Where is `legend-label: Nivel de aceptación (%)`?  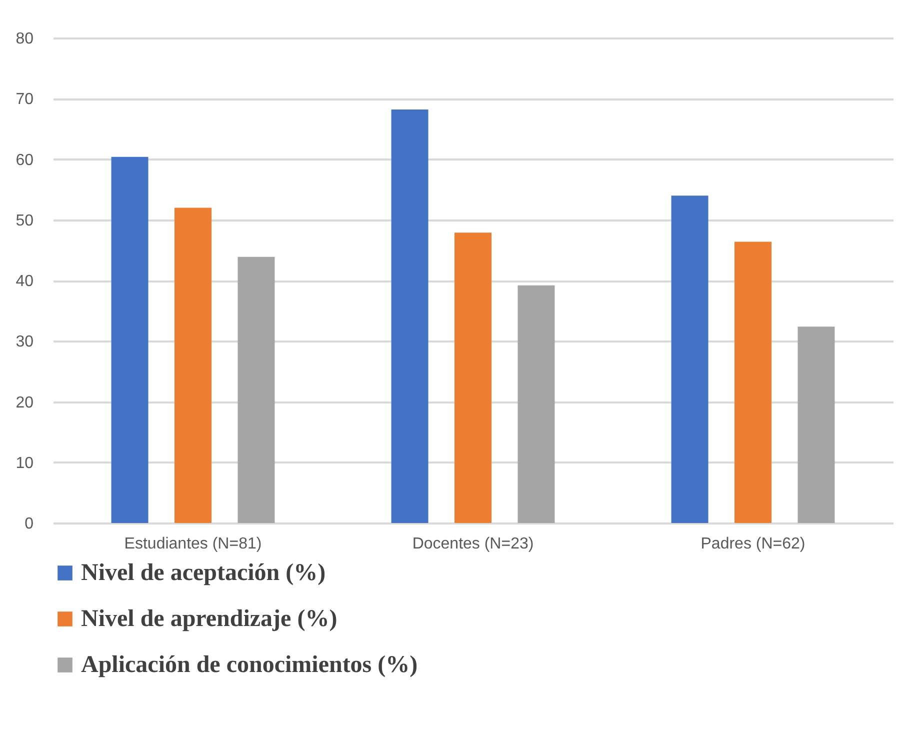
legend-label: Nivel de aceptación (%) is located at coordinates (203, 573).